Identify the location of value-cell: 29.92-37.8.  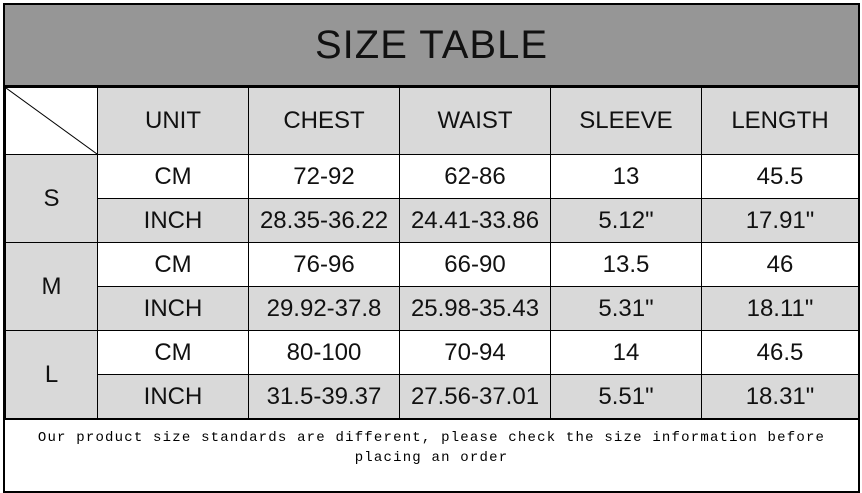
(324, 308).